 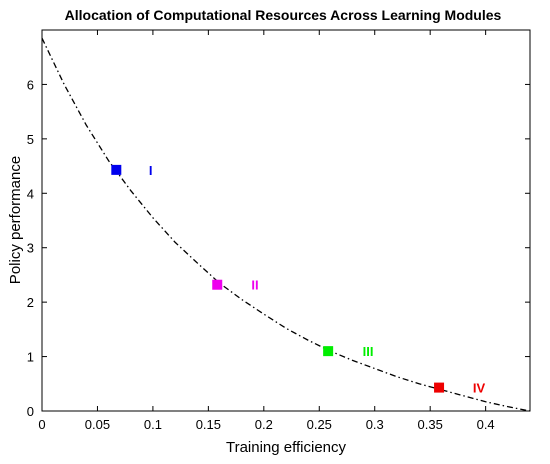 I want to click on y-tick-label: 3, so click(x=30, y=248).